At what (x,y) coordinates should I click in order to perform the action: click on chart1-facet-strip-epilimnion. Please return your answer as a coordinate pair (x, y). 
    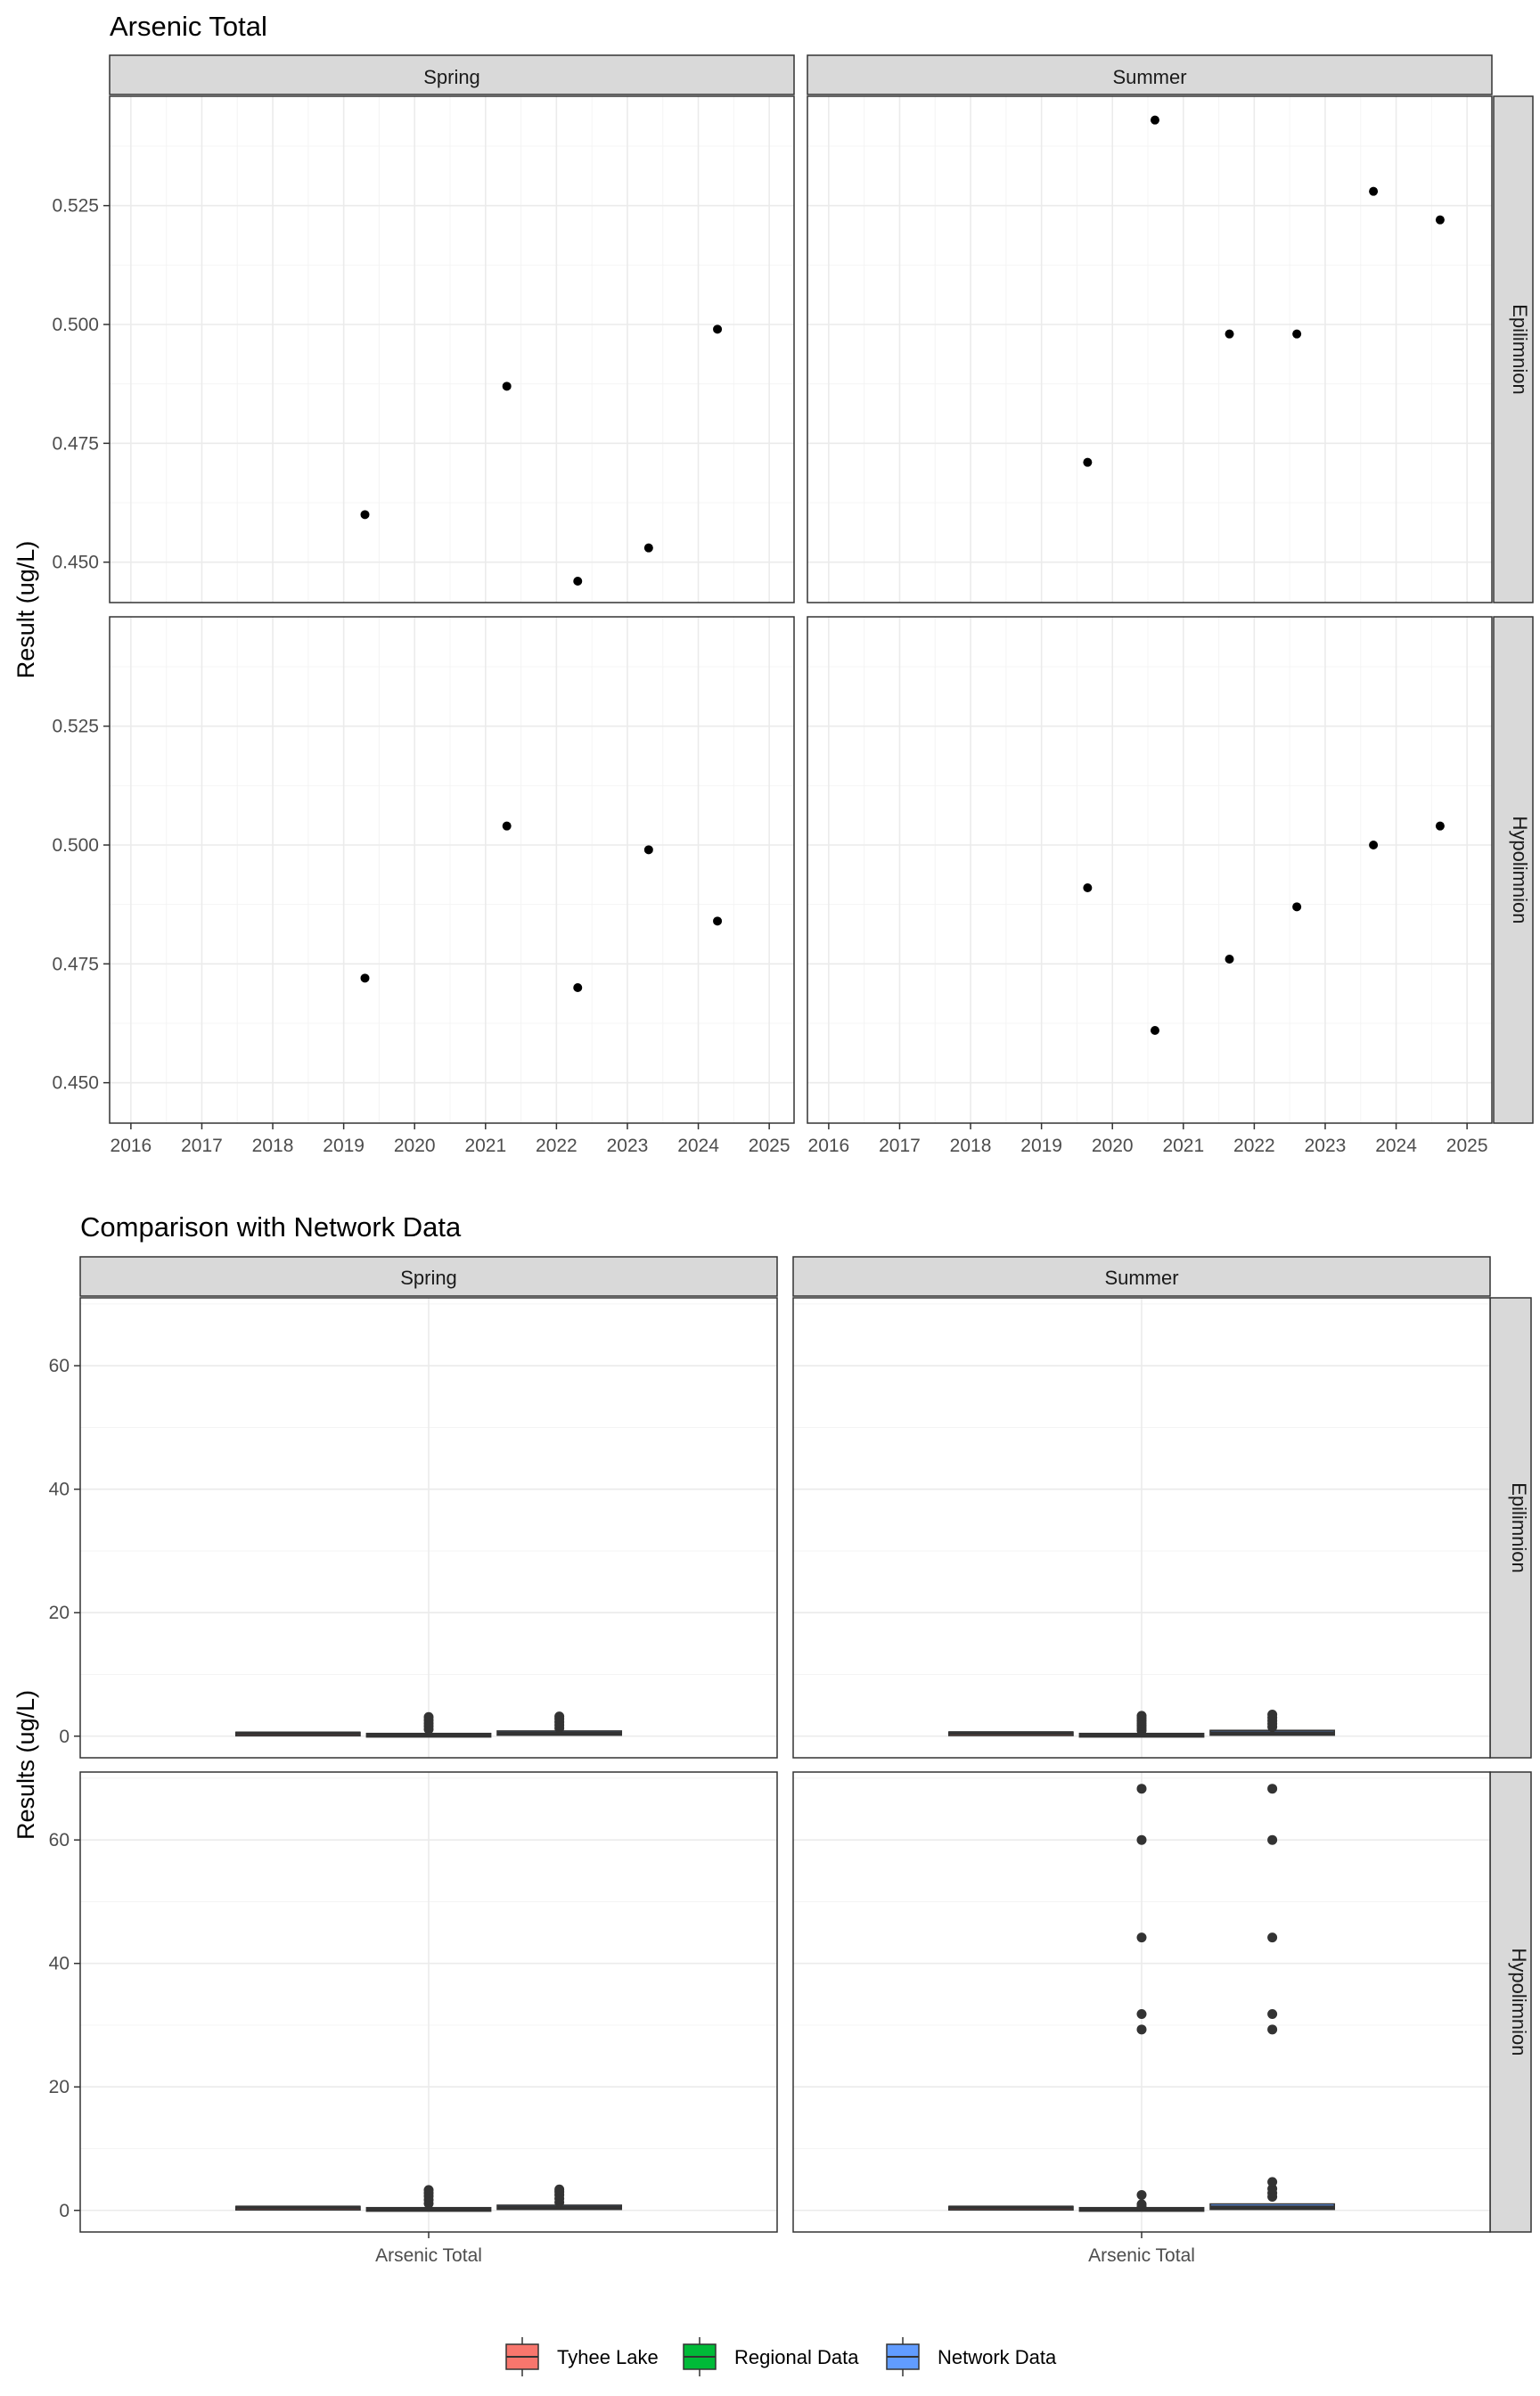
    Looking at the image, I should click on (1513, 349).